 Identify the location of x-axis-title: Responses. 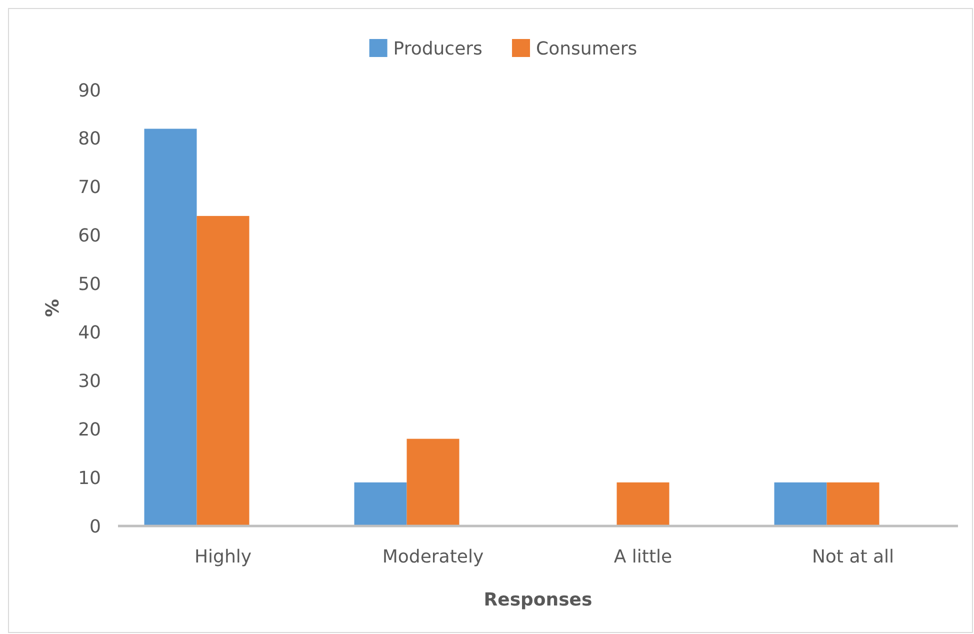
(538, 599).